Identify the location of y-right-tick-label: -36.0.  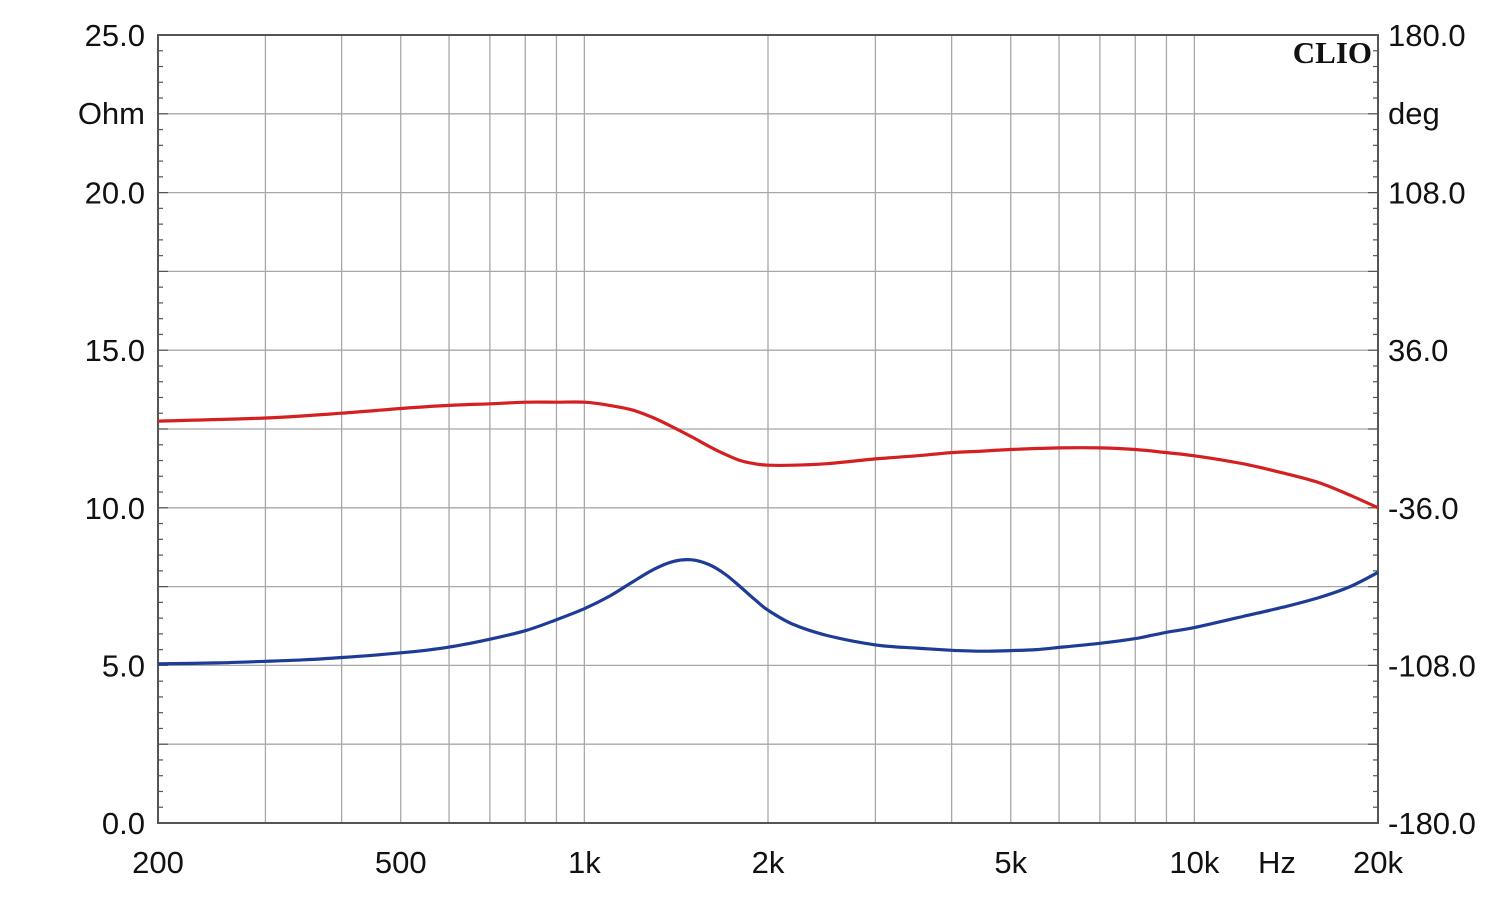
(1423, 508).